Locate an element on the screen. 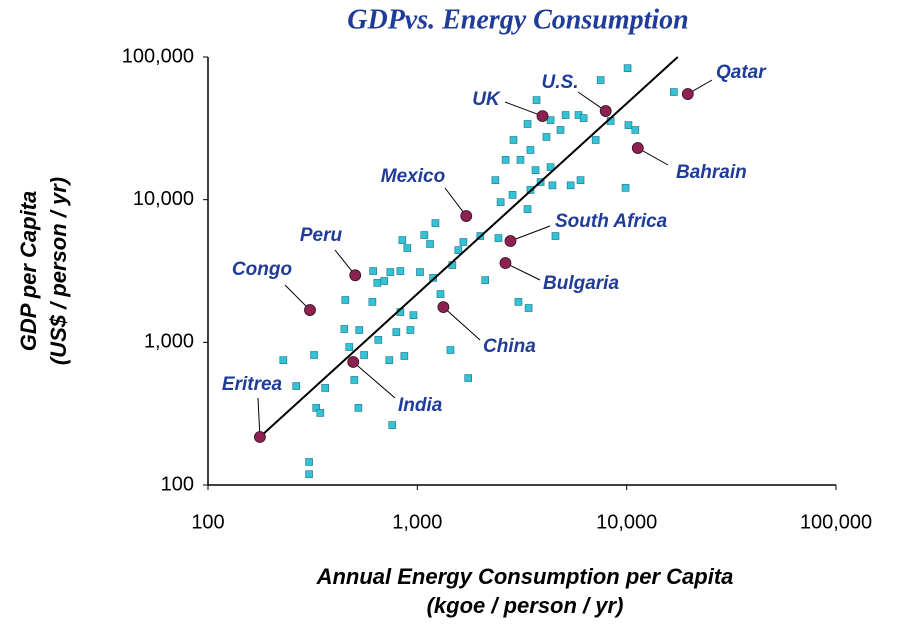  x-tick-label: 100,000 is located at coordinates (836, 522).